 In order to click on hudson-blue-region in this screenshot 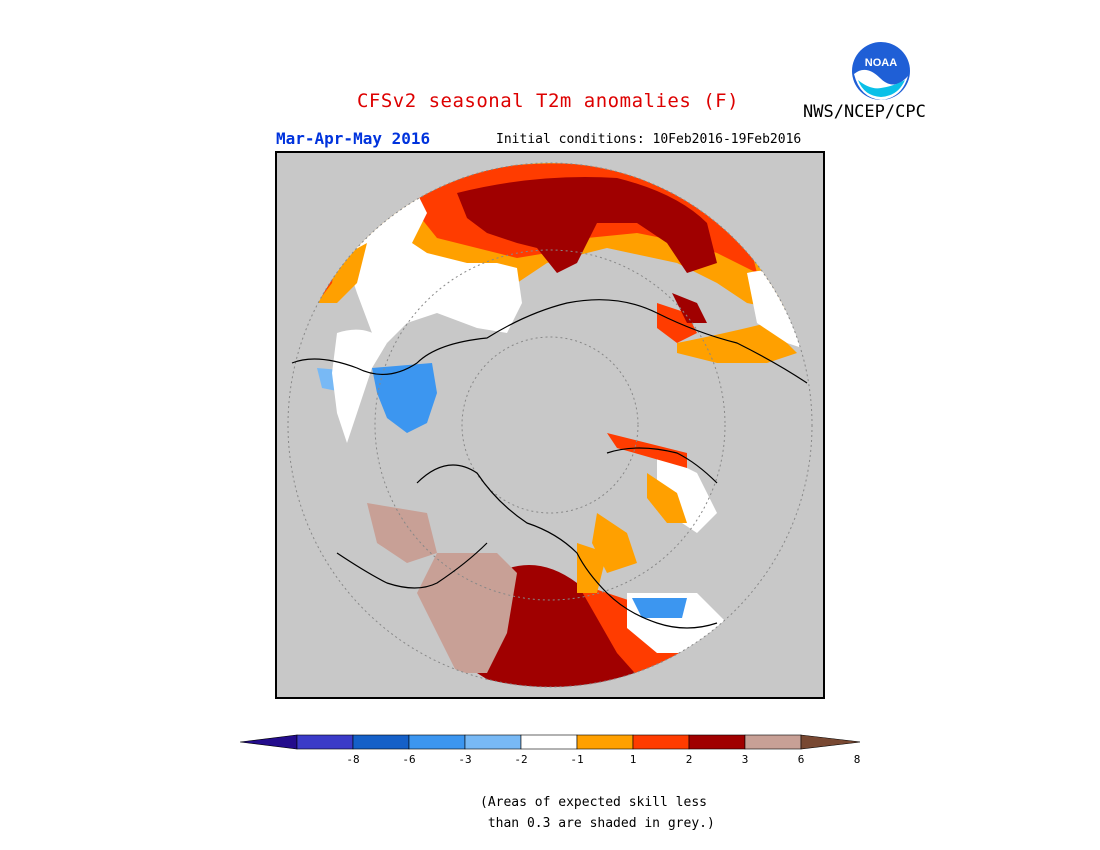, I will do `click(659, 608)`.